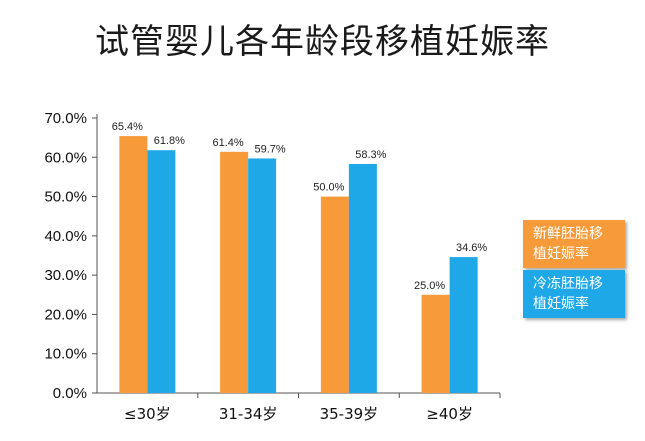  What do you see at coordinates (328, 188) in the screenshot?
I see `data-label: 50.0%` at bounding box center [328, 188].